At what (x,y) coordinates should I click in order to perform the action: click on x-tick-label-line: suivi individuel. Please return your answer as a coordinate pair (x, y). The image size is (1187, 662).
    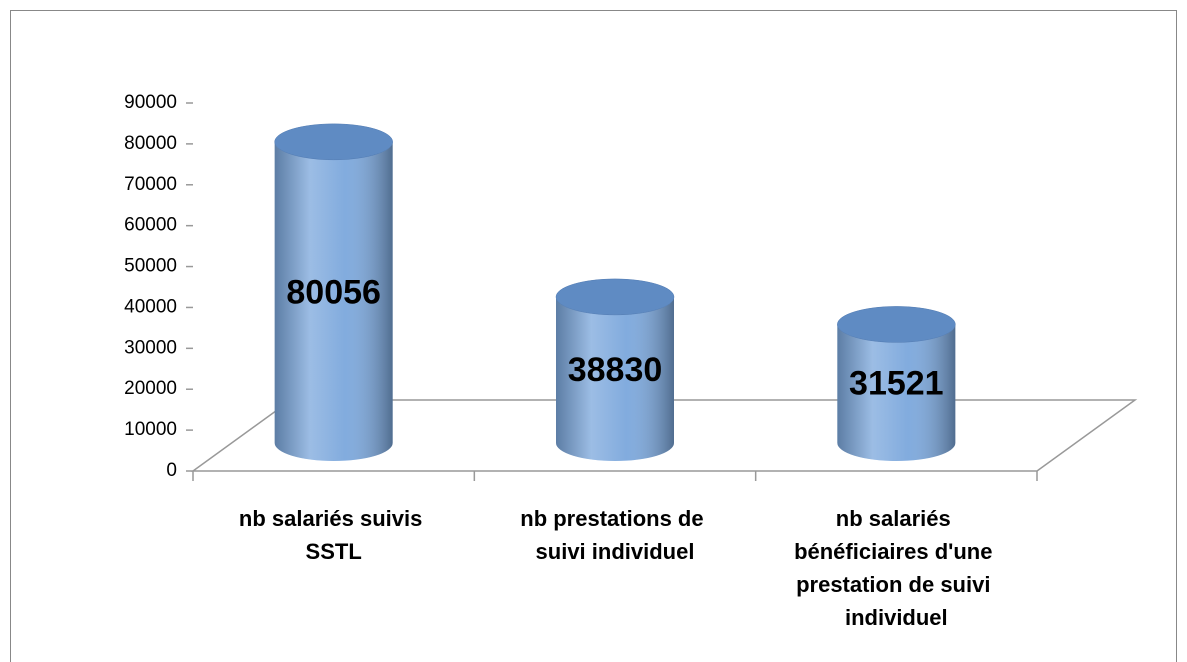
    Looking at the image, I should click on (615, 551).